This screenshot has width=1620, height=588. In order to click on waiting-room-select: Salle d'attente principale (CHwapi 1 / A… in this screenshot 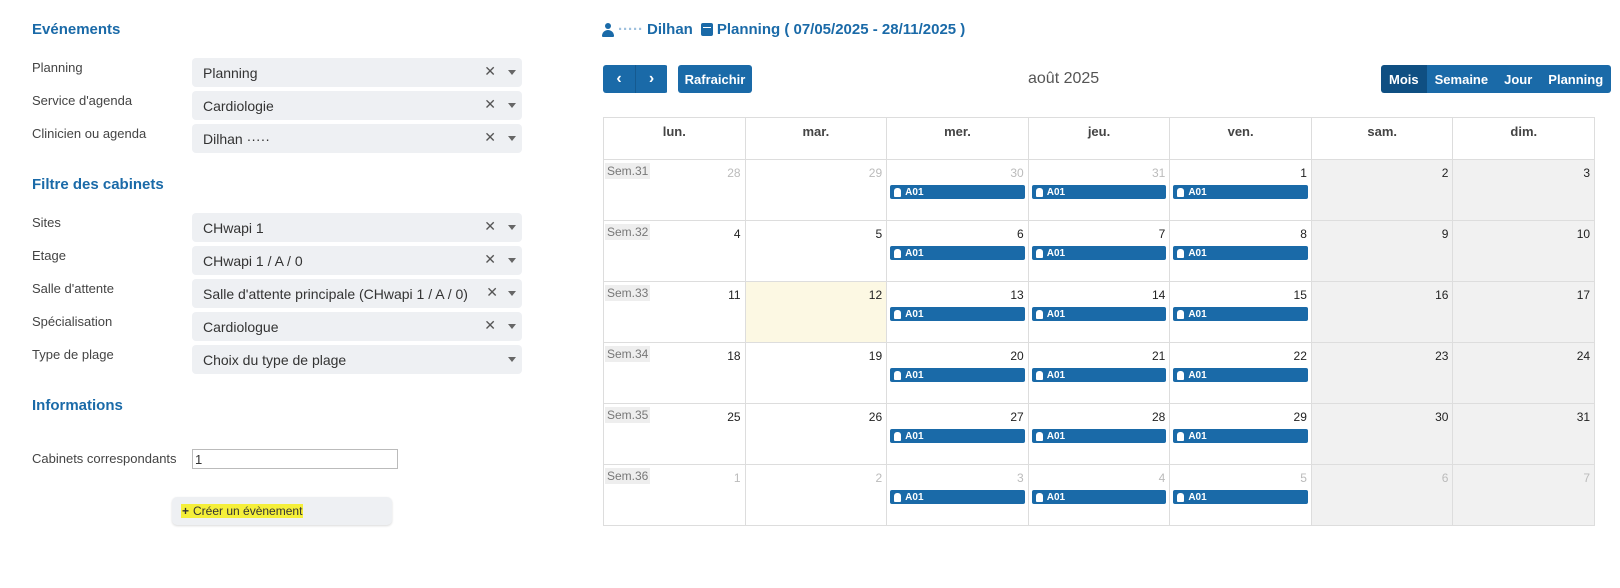, I will do `click(357, 293)`.